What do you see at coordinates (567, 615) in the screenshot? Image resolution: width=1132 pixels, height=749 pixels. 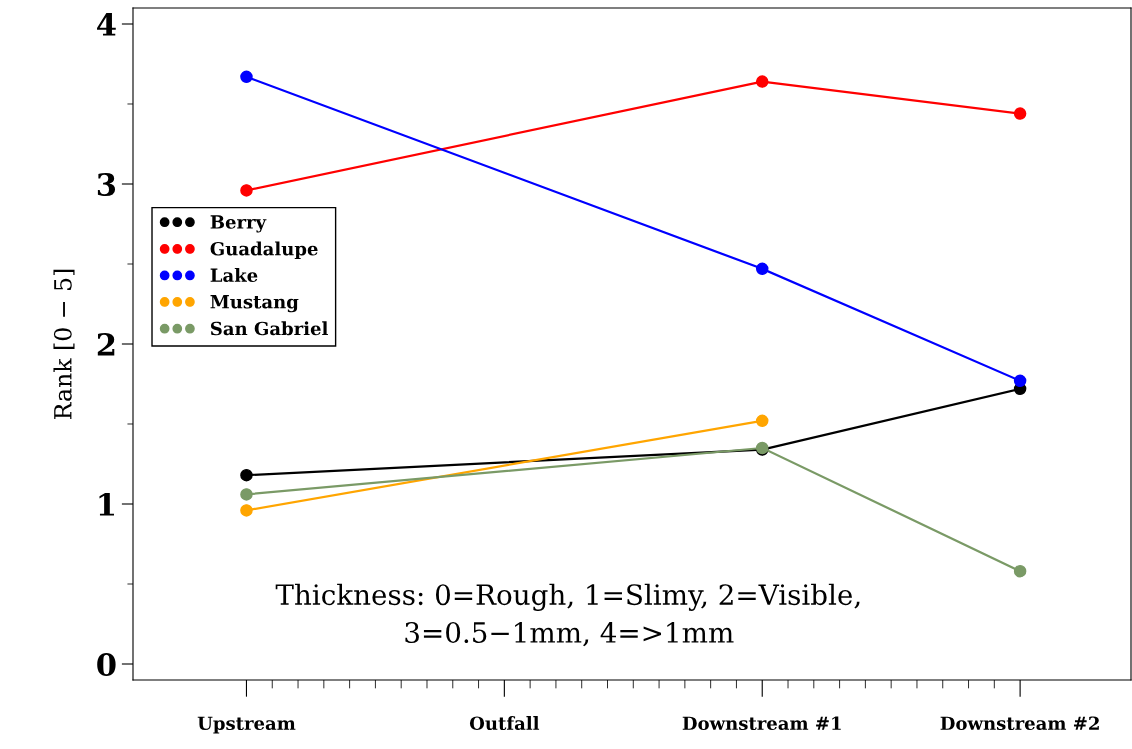 I see `annotation: Thickness: 0=Rough, 1=Slimy, 2=Visible, 3=0.5−1mm, 4=>1mm` at bounding box center [567, 615].